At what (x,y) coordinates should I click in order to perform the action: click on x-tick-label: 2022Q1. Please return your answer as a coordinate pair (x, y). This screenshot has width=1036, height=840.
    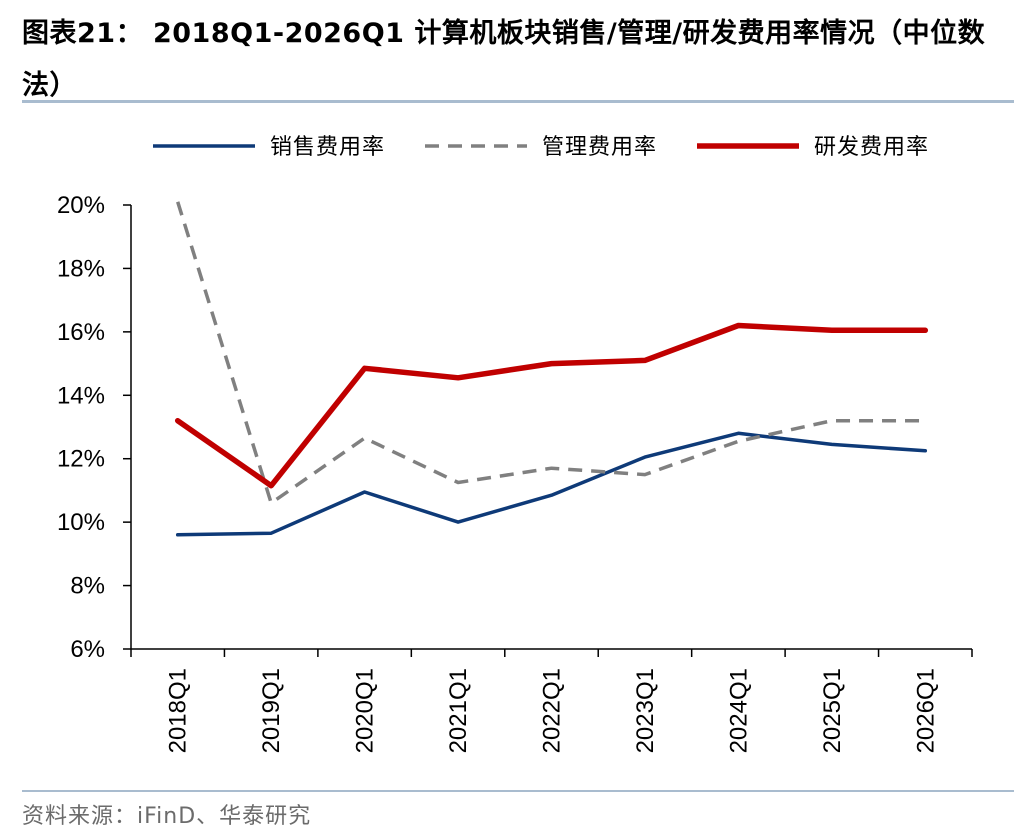
    Looking at the image, I should click on (552, 710).